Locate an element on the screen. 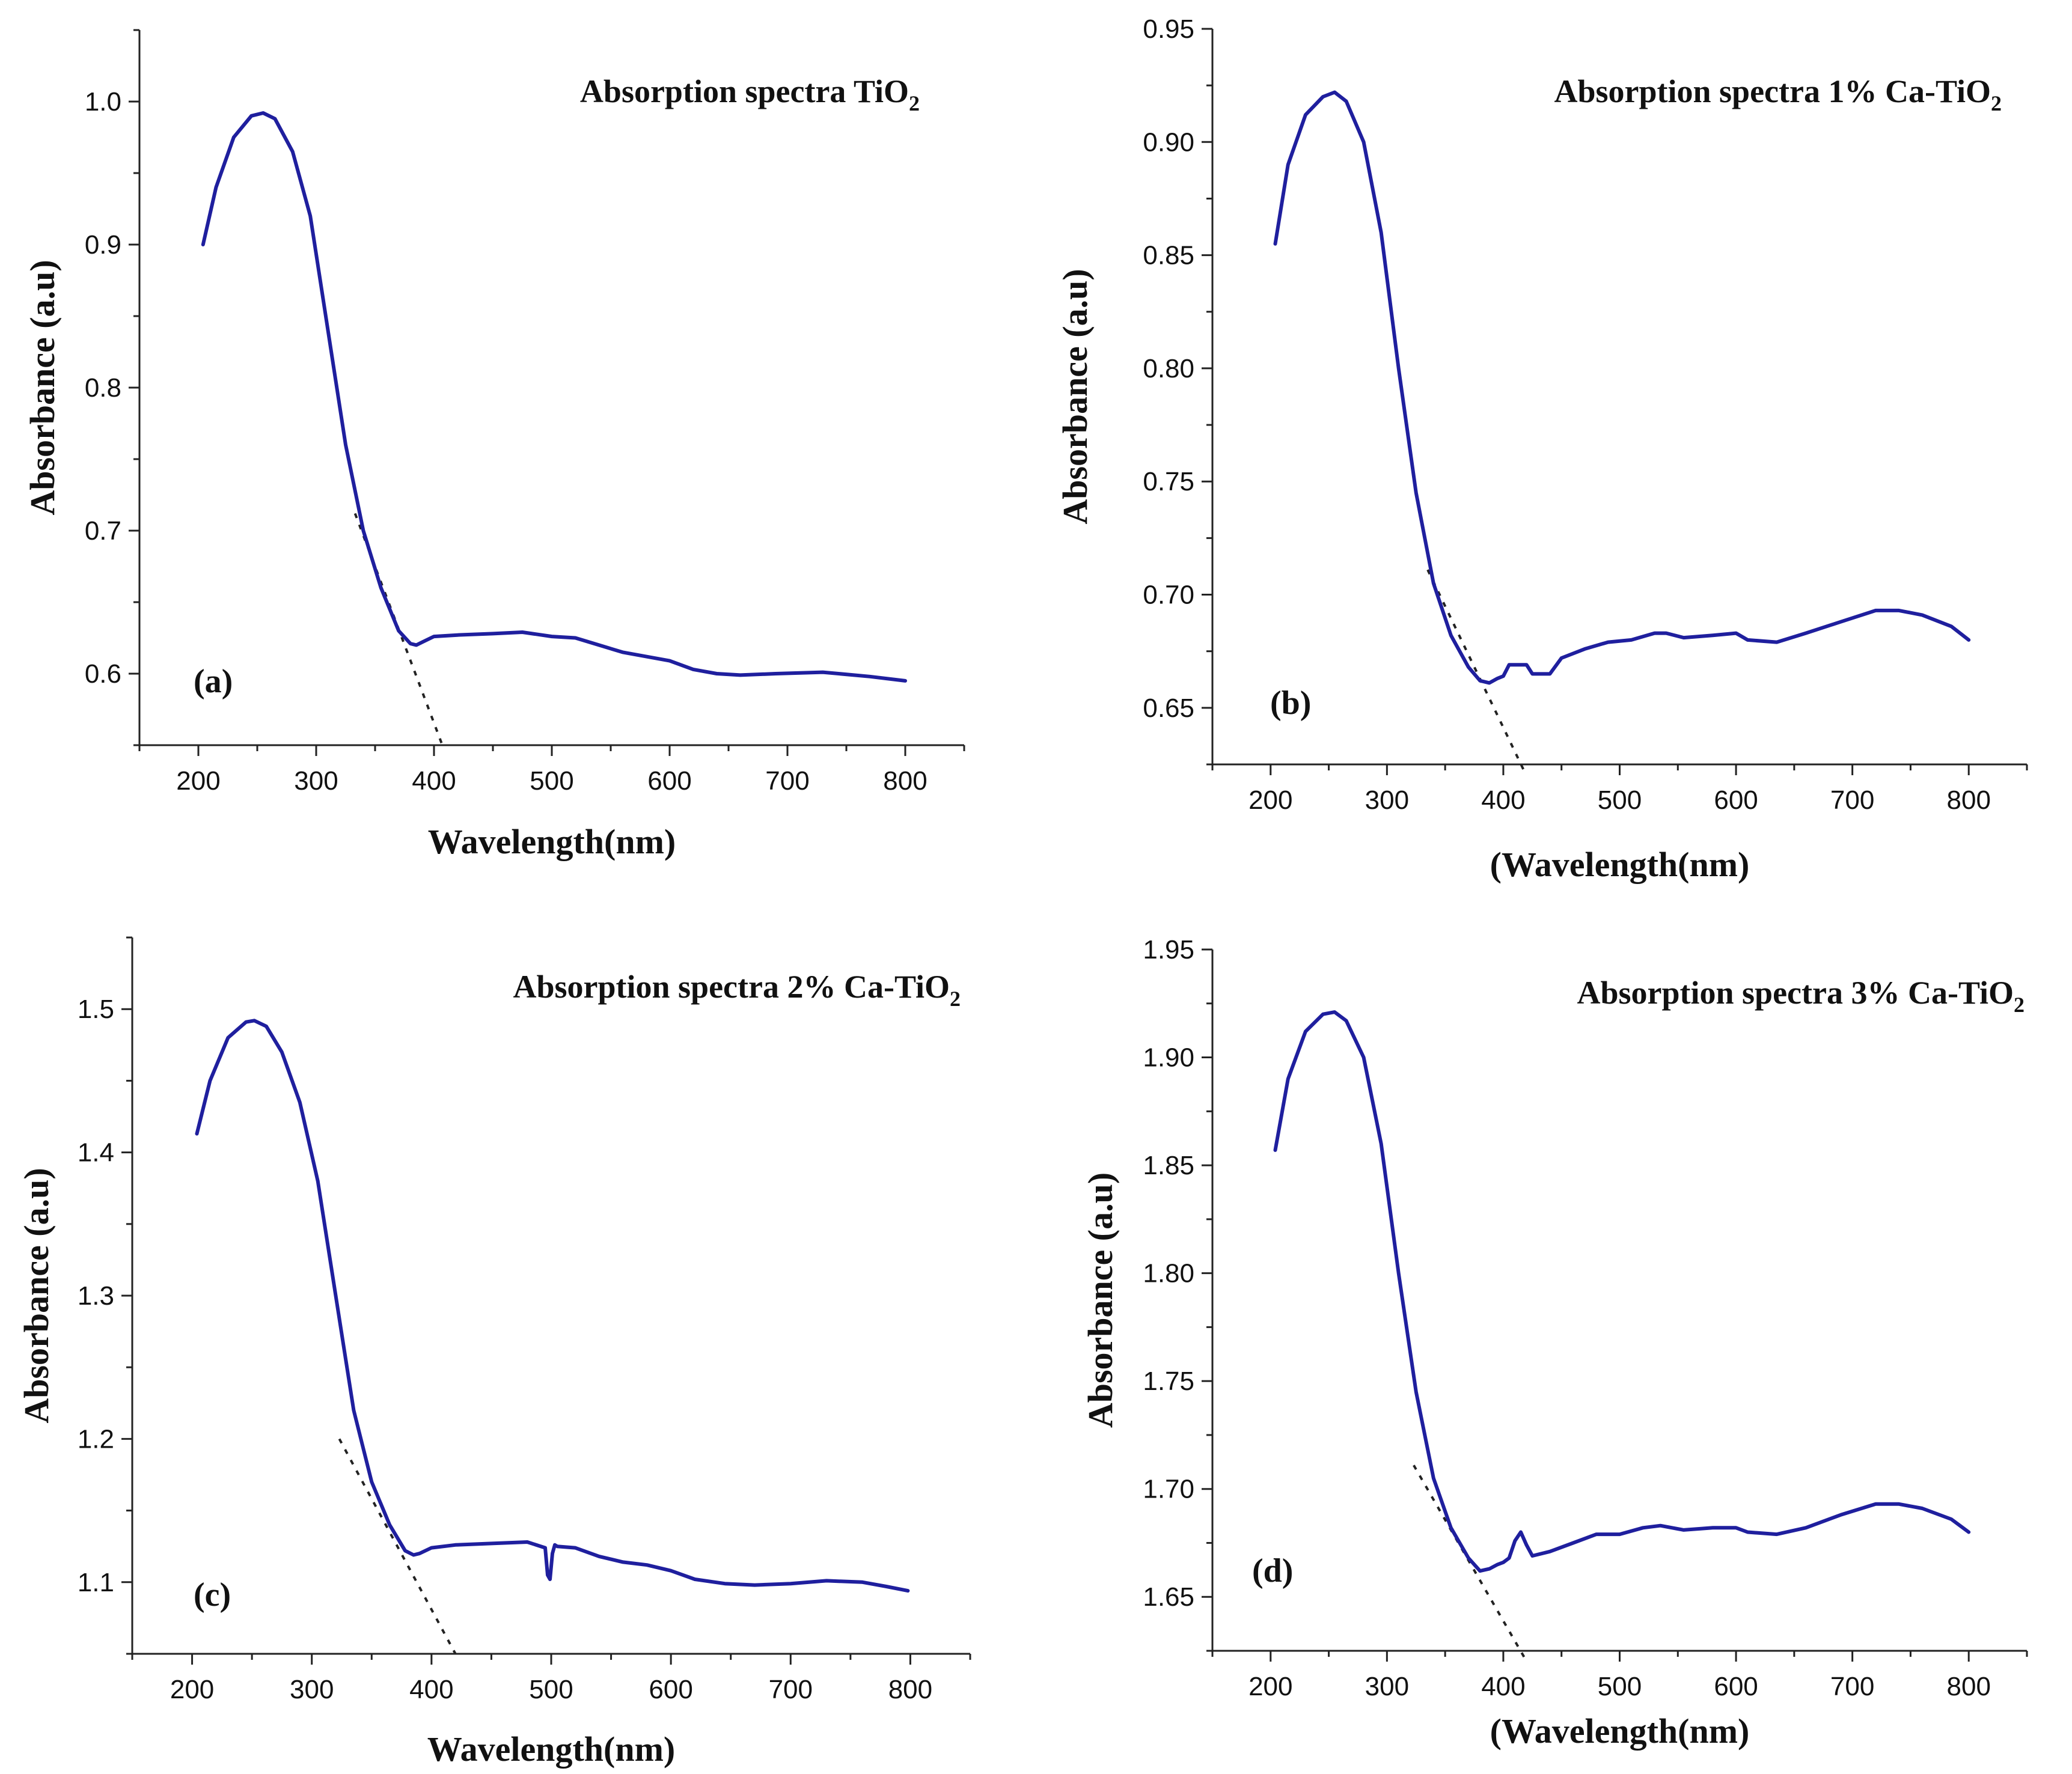  y-tick-label: 0.90 is located at coordinates (1168, 142).